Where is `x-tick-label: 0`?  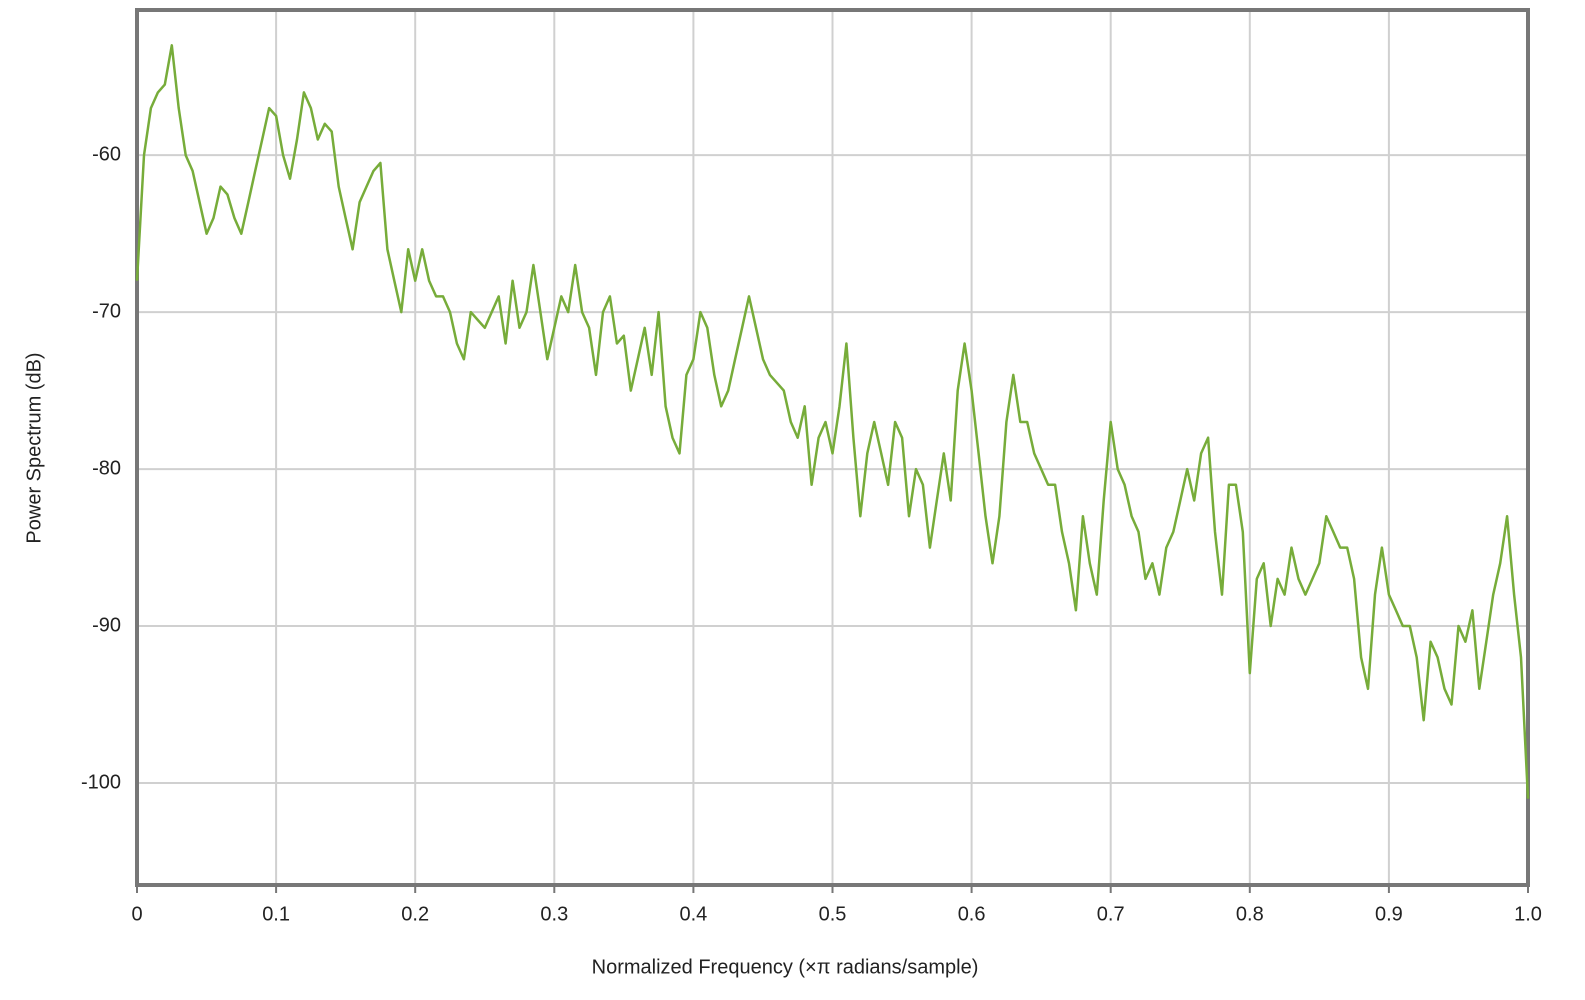 x-tick-label: 0 is located at coordinates (136, 914).